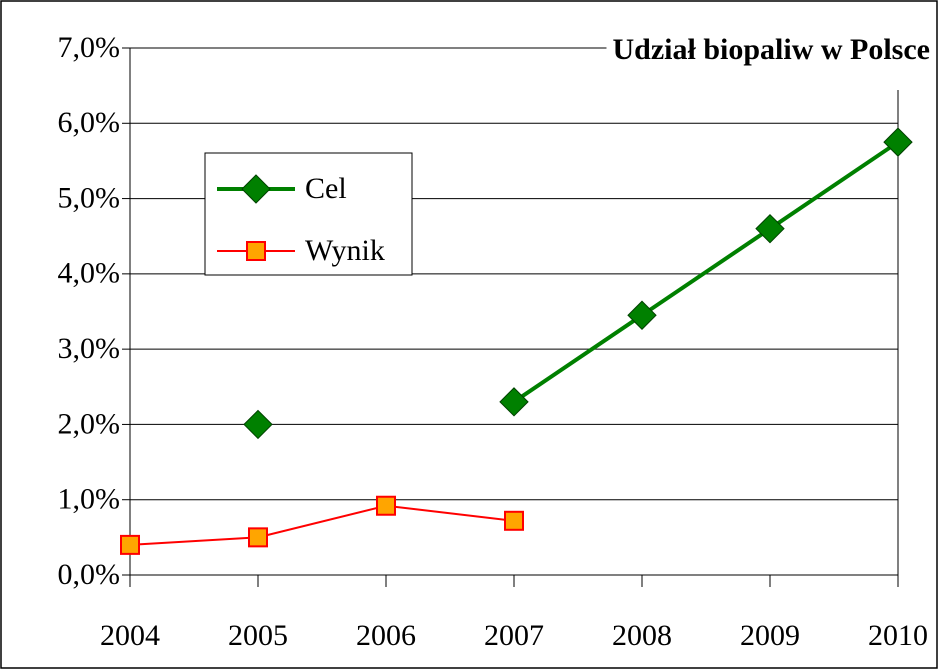 The image size is (940, 670). I want to click on chart-title: Udział biopaliw w Polsce, so click(771, 49).